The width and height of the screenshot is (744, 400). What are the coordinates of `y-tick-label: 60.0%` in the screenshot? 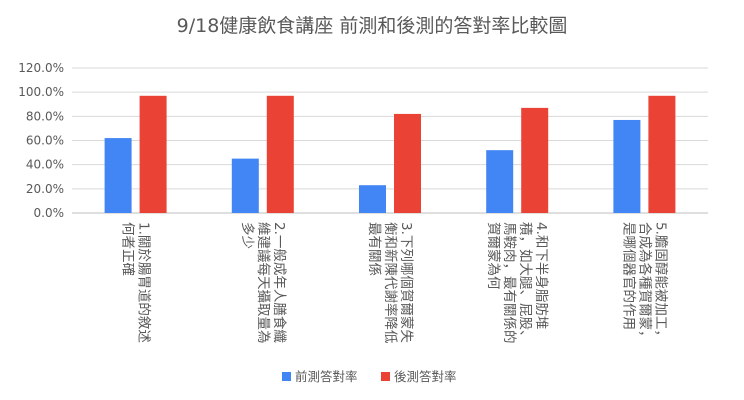 It's located at (45, 141).